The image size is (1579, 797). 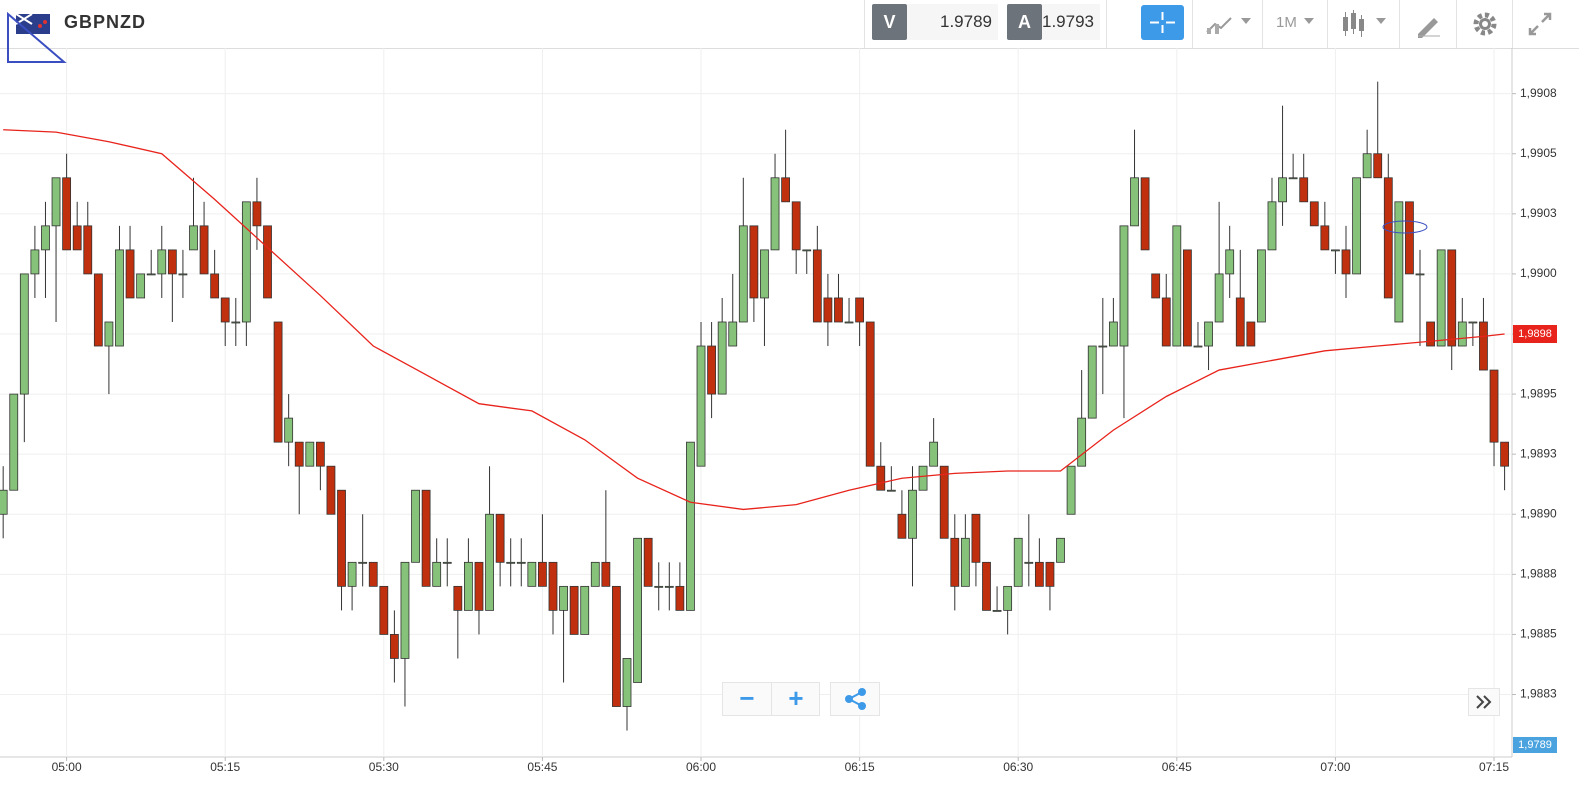 What do you see at coordinates (796, 698) in the screenshot?
I see `zoom-in: +` at bounding box center [796, 698].